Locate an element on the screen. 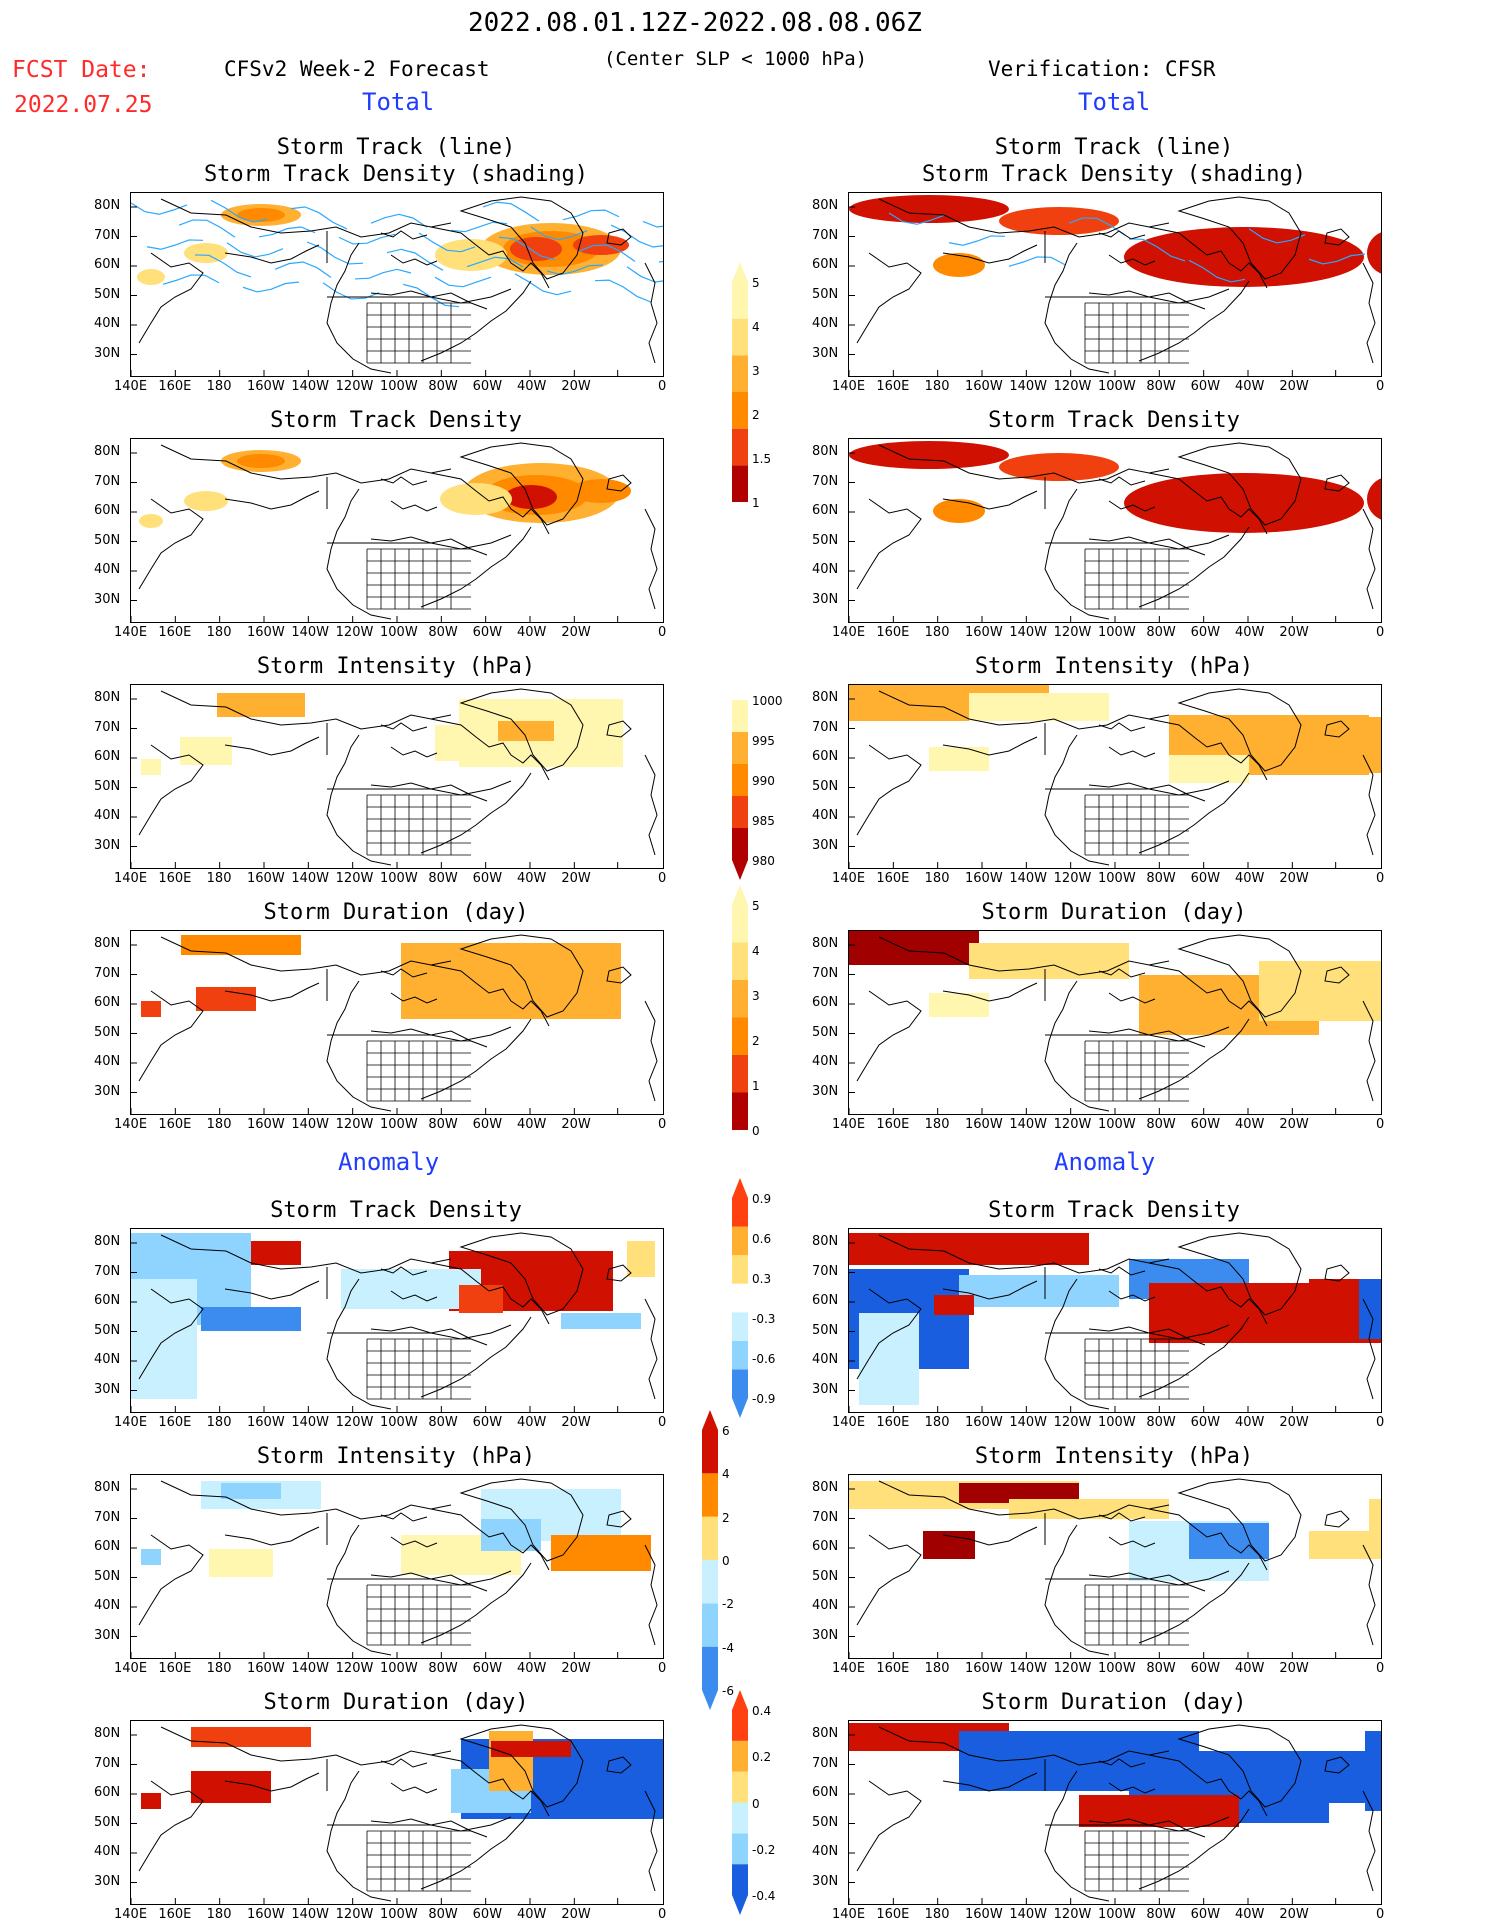  colorbar-intensity_anomaly: 6 4 2 0 -2 -4 -6 is located at coordinates (730, 1560).